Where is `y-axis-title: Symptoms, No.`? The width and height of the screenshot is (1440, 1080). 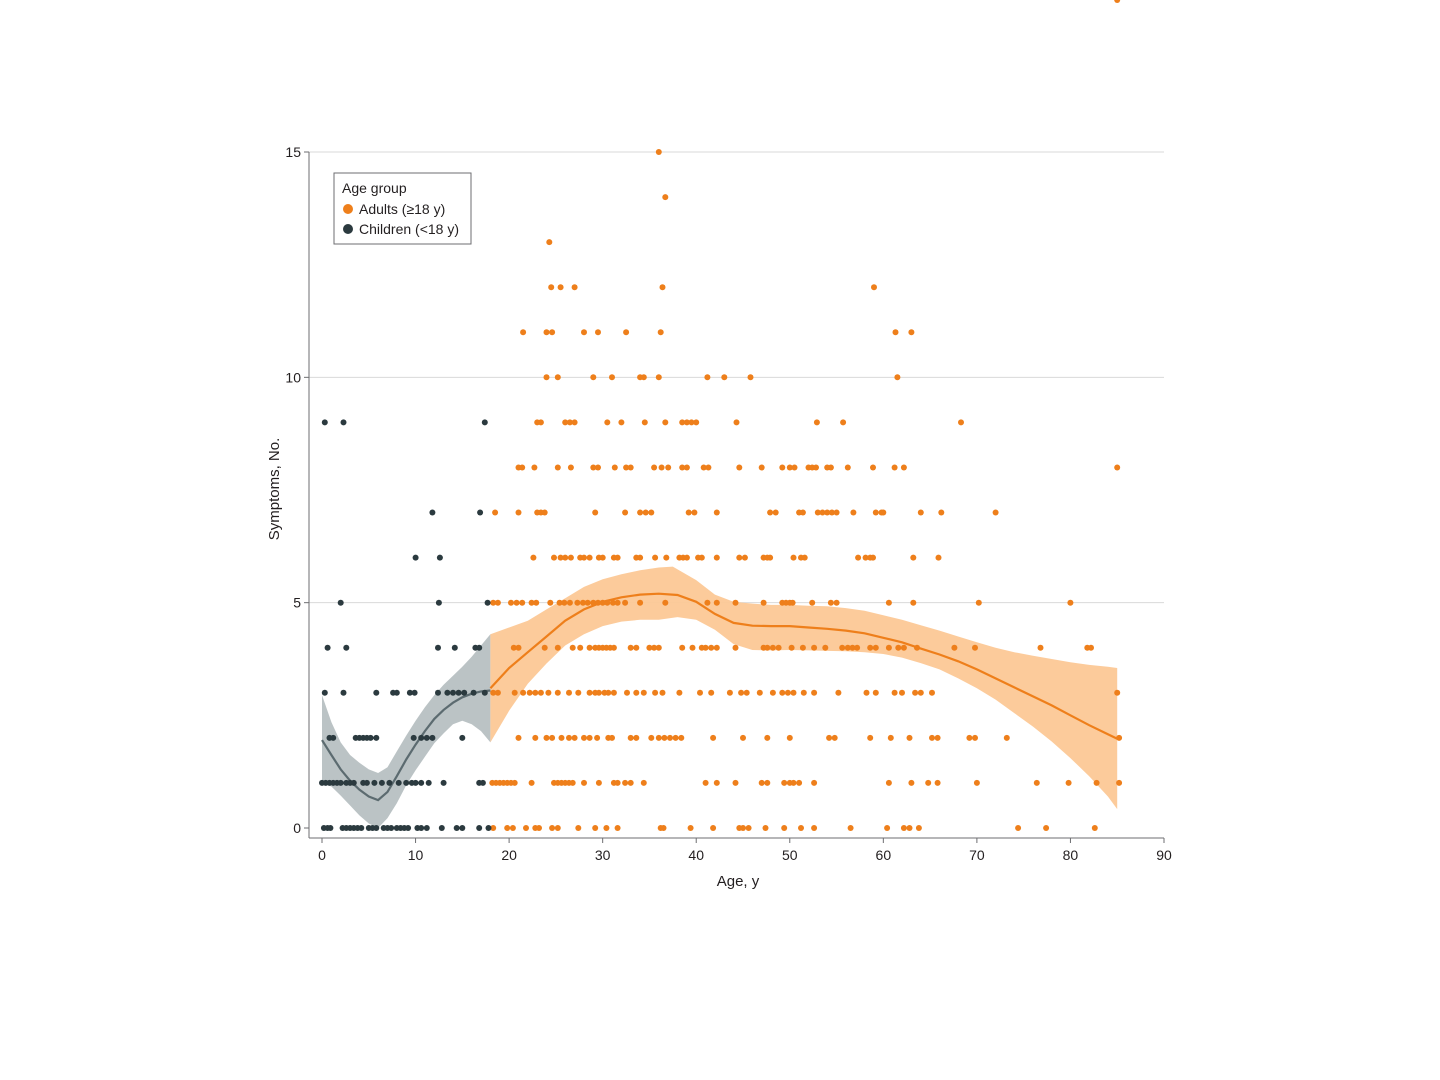 y-axis-title: Symptoms, No. is located at coordinates (274, 489).